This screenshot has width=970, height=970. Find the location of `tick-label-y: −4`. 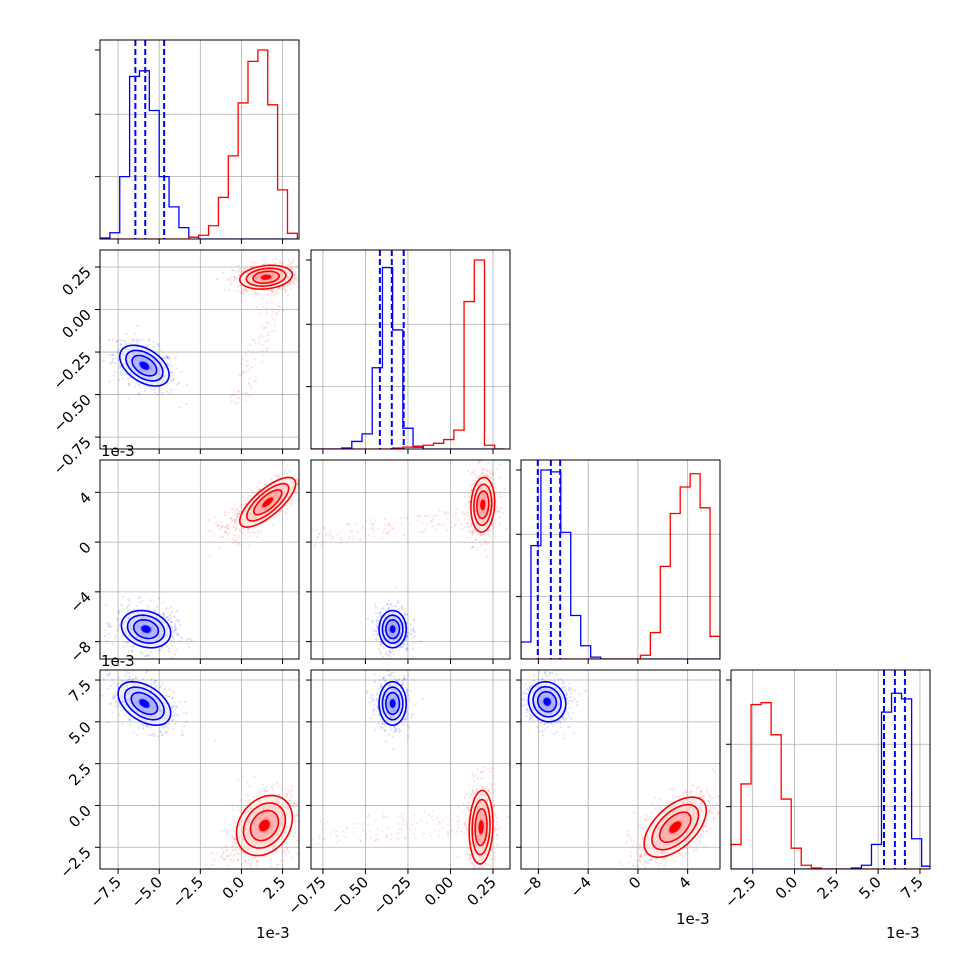

tick-label-y: −4 is located at coordinates (80, 602).